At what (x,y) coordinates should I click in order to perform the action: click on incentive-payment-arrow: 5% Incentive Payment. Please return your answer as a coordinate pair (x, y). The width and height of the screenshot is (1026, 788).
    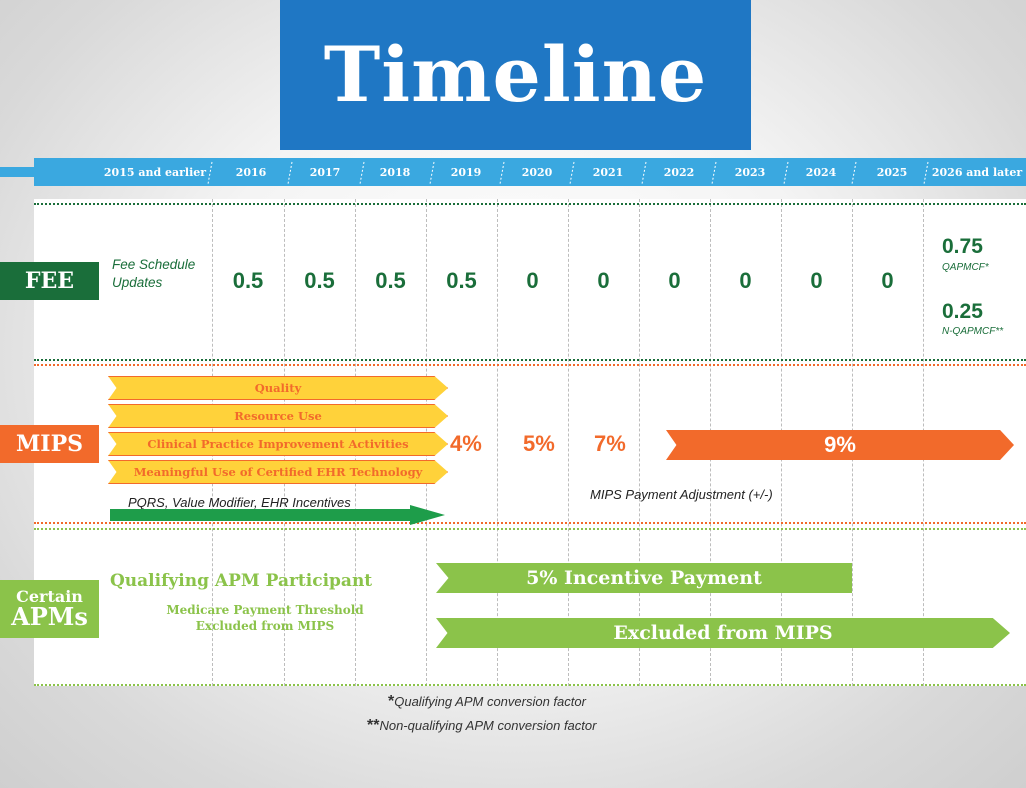
    Looking at the image, I should click on (644, 578).